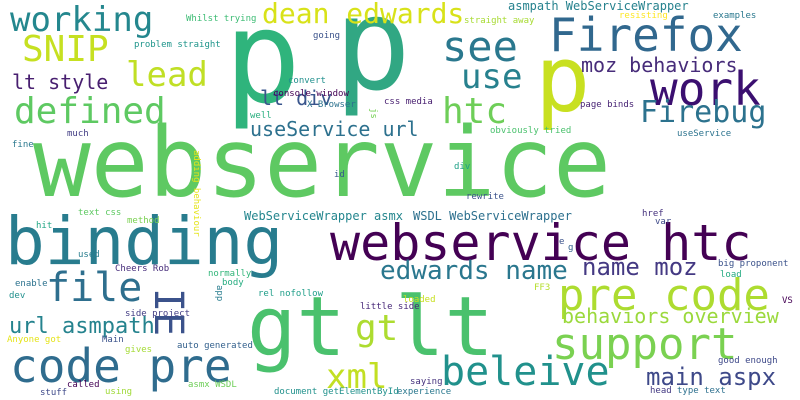  I want to click on word-type-text: type text, so click(701, 391).